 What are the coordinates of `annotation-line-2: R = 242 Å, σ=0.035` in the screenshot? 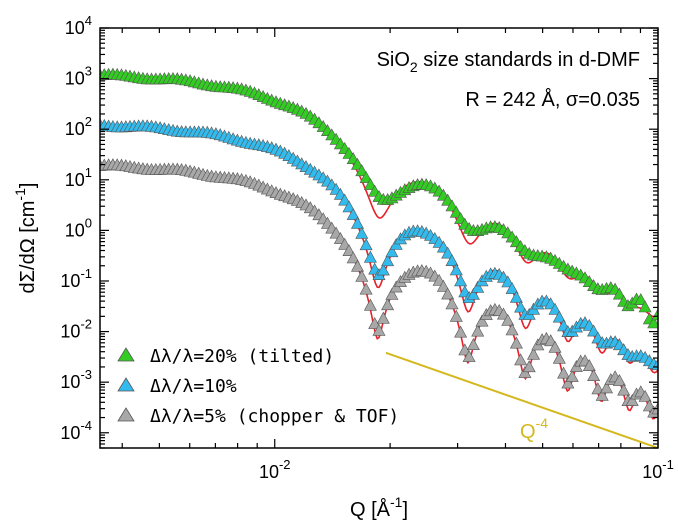 It's located at (552, 99).